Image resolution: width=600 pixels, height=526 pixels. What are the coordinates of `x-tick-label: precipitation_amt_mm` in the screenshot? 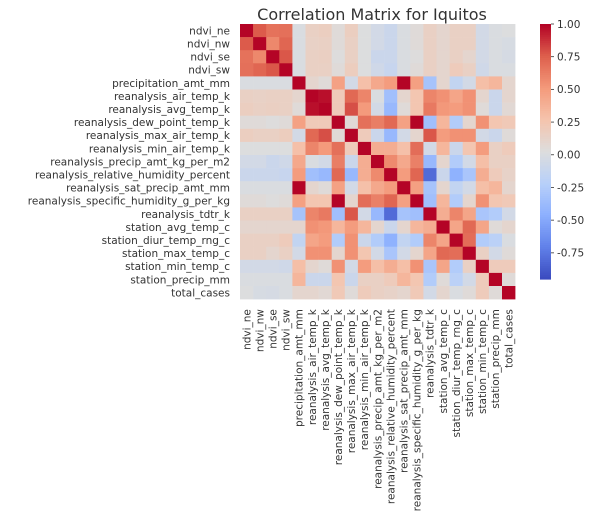 It's located at (300, 368).